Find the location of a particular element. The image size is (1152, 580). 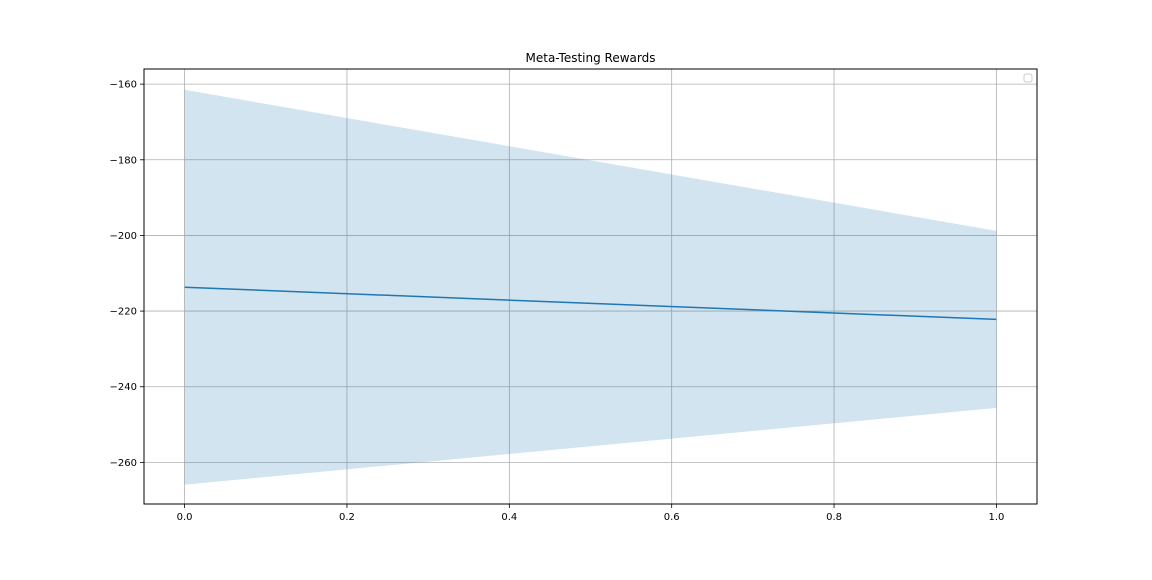

y-tick-label: −240 is located at coordinates (123, 387).